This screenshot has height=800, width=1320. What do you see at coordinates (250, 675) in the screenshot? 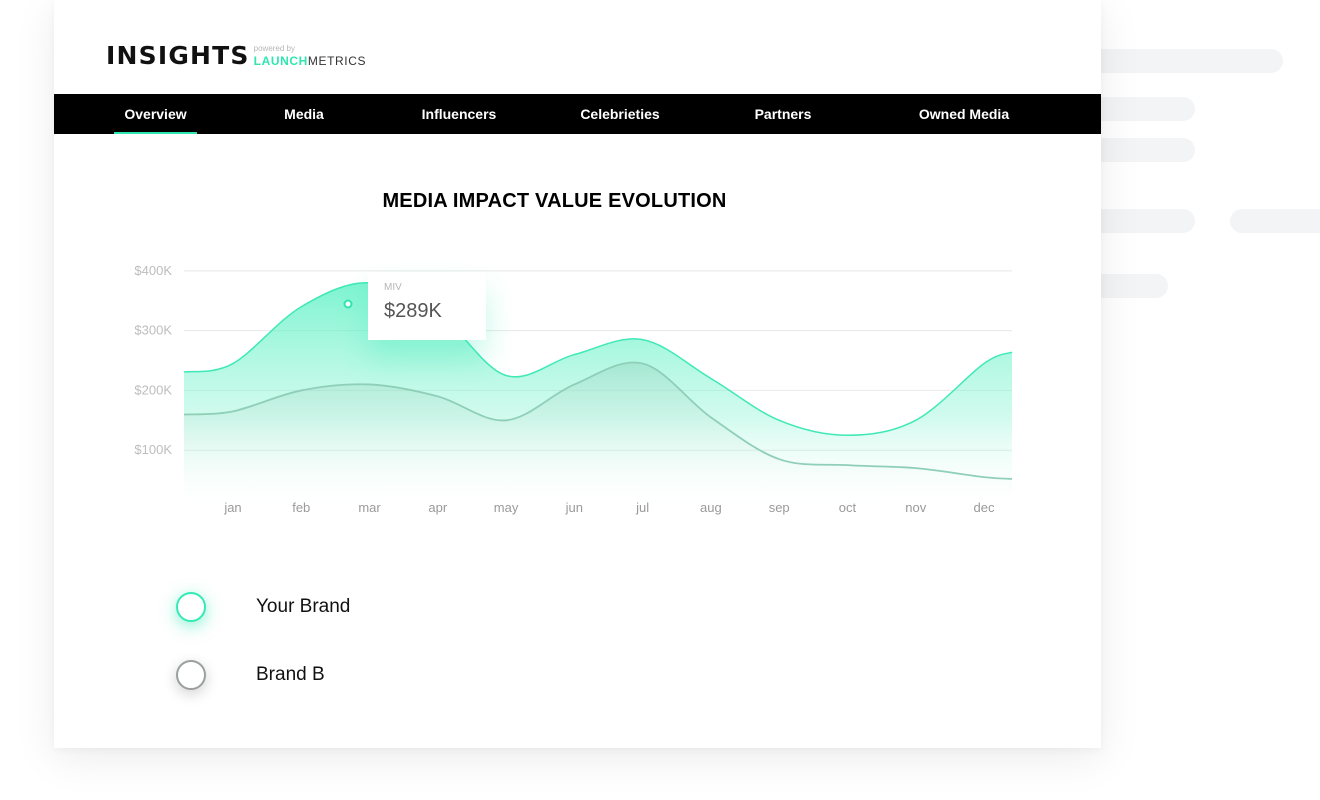
I see `legend-brand-b: Brand B` at bounding box center [250, 675].